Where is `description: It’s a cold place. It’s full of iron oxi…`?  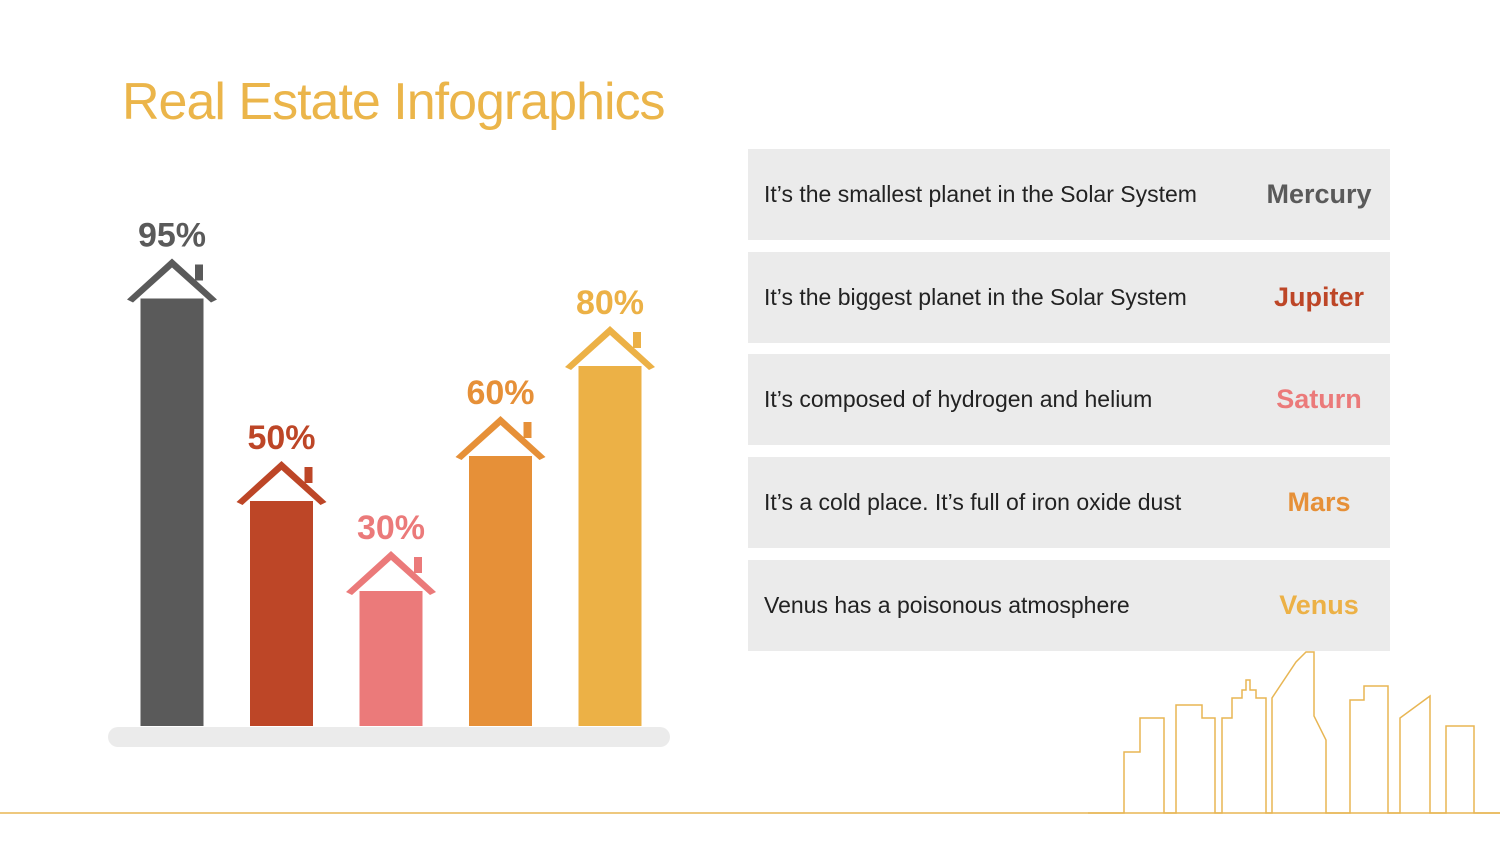 description: It’s a cold place. It’s full of iron oxi… is located at coordinates (973, 502).